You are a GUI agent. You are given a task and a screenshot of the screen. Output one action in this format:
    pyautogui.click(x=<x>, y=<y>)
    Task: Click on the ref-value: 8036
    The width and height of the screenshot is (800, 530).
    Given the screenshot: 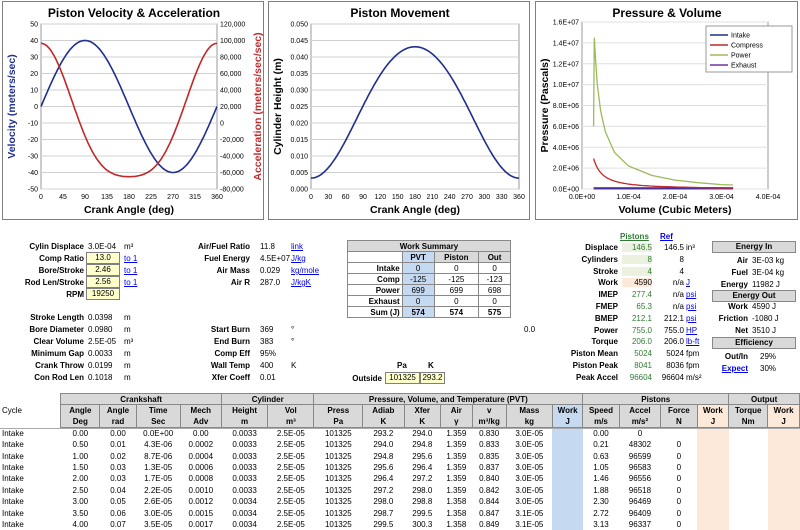 What is the action you would take?
    pyautogui.click(x=675, y=365)
    